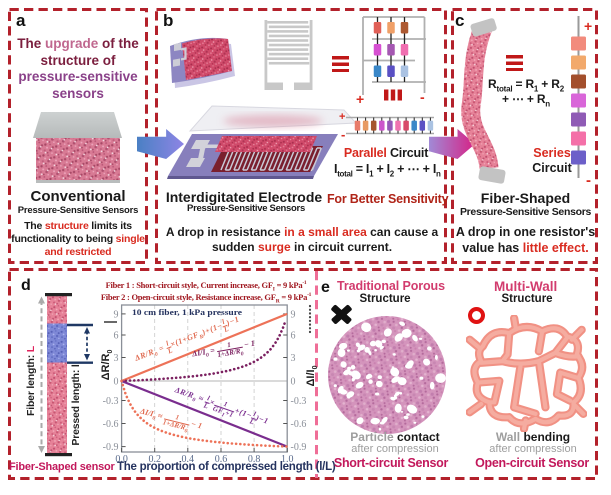 Image resolution: width=611 pixels, height=495 pixels. I want to click on svg-text: 0.2, so click(154, 459).